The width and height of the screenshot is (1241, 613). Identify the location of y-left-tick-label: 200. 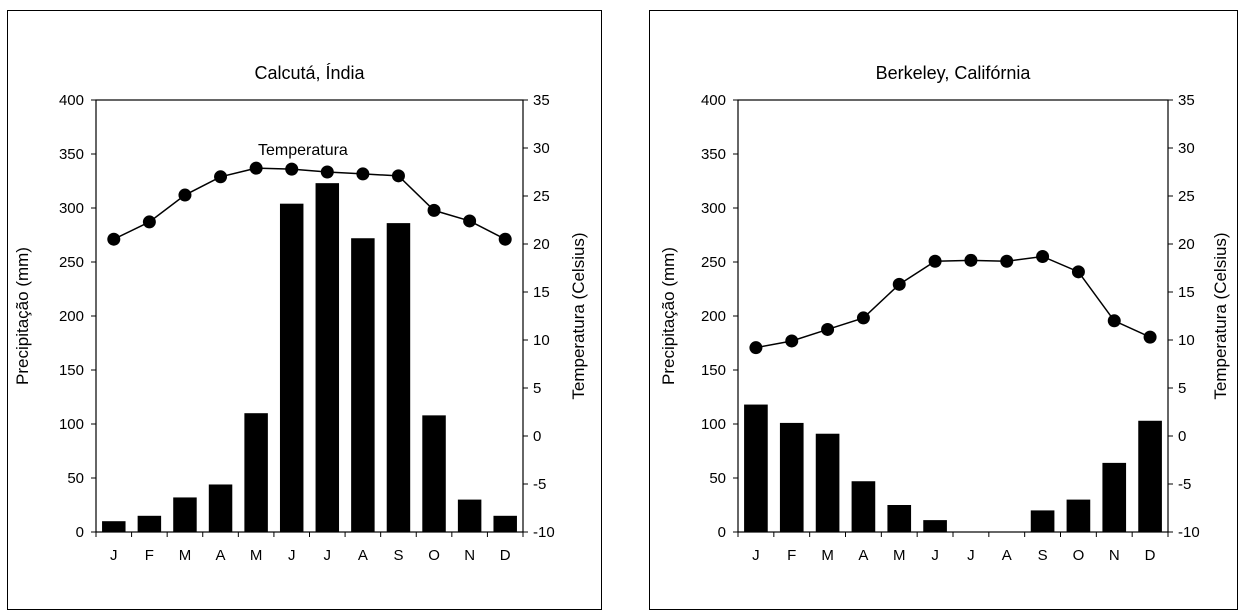
(71, 316).